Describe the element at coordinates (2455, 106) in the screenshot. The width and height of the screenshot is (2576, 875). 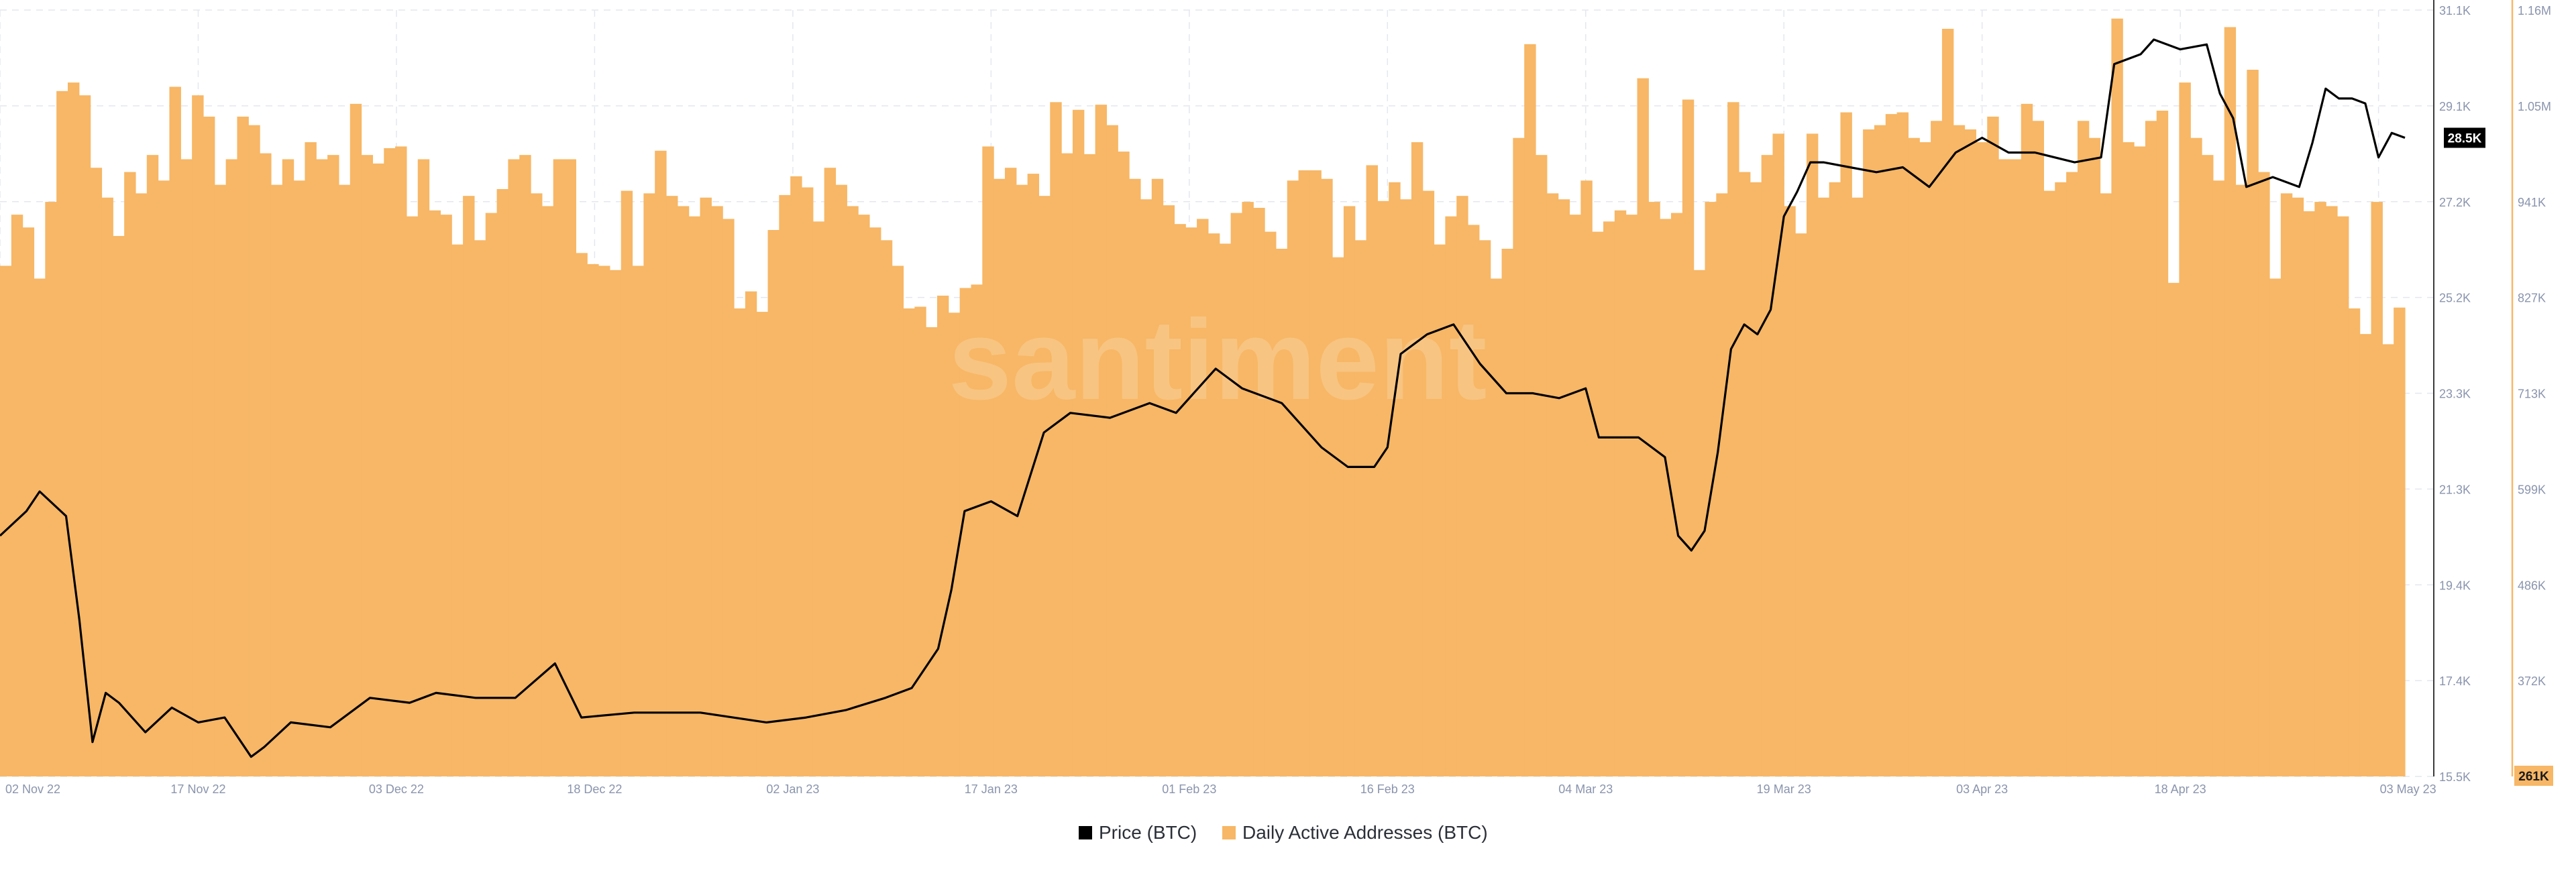
I see `price-axis-tick-label: 29.1K` at that location.